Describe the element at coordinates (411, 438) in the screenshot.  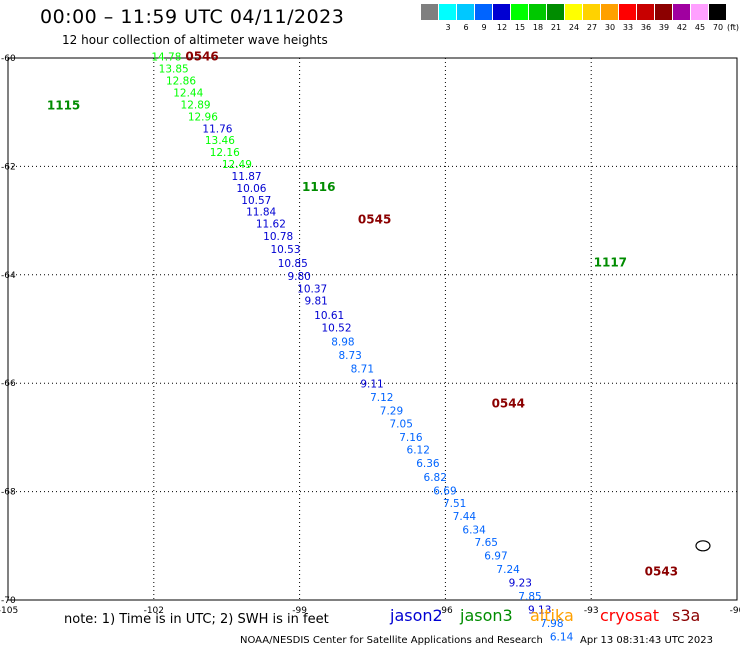
I see `wave-height-value: 7.16` at that location.